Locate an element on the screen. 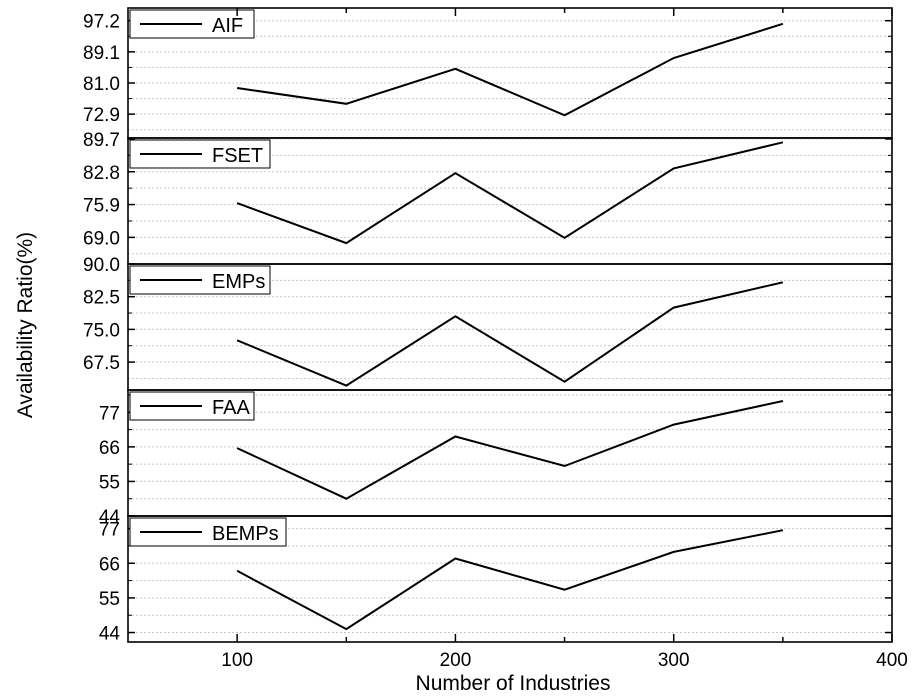 The width and height of the screenshot is (914, 697). series-line-bemps is located at coordinates (510, 580).